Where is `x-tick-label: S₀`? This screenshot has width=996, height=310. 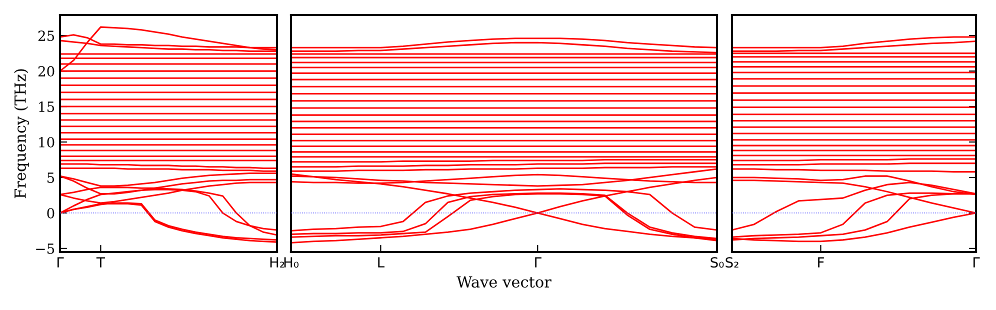
x-tick-label: S₀ is located at coordinates (717, 262).